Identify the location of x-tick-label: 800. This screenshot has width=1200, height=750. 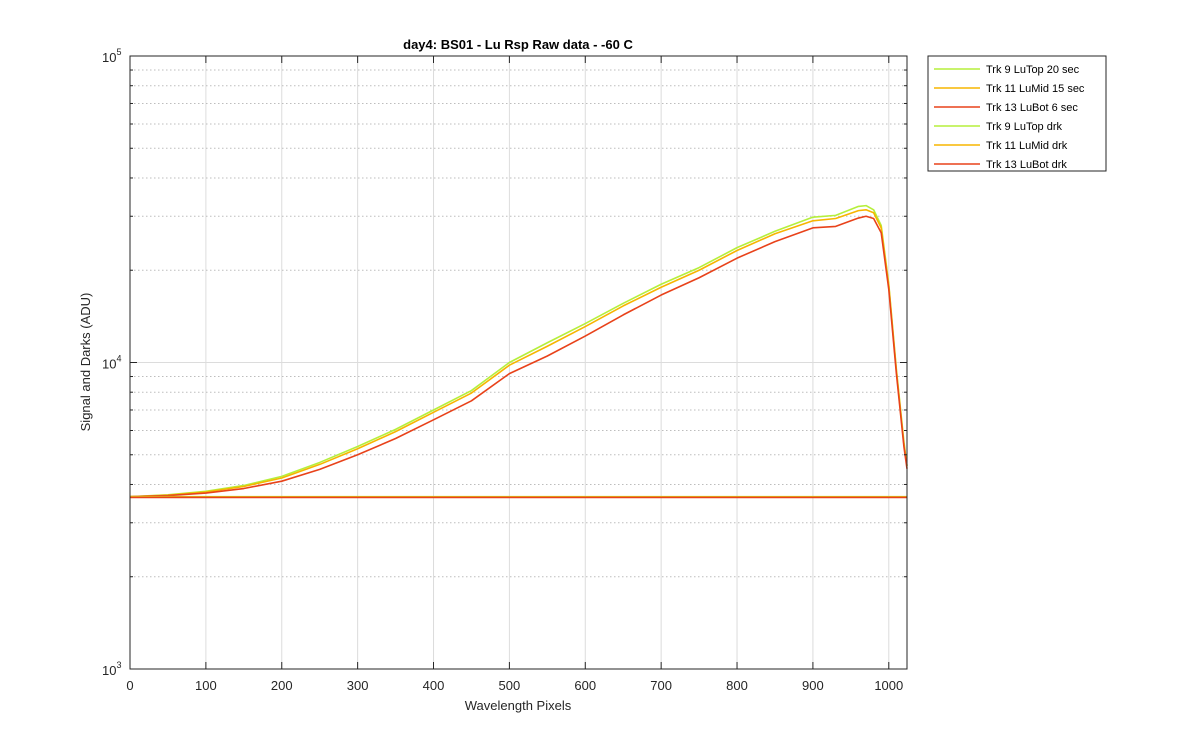
(737, 685).